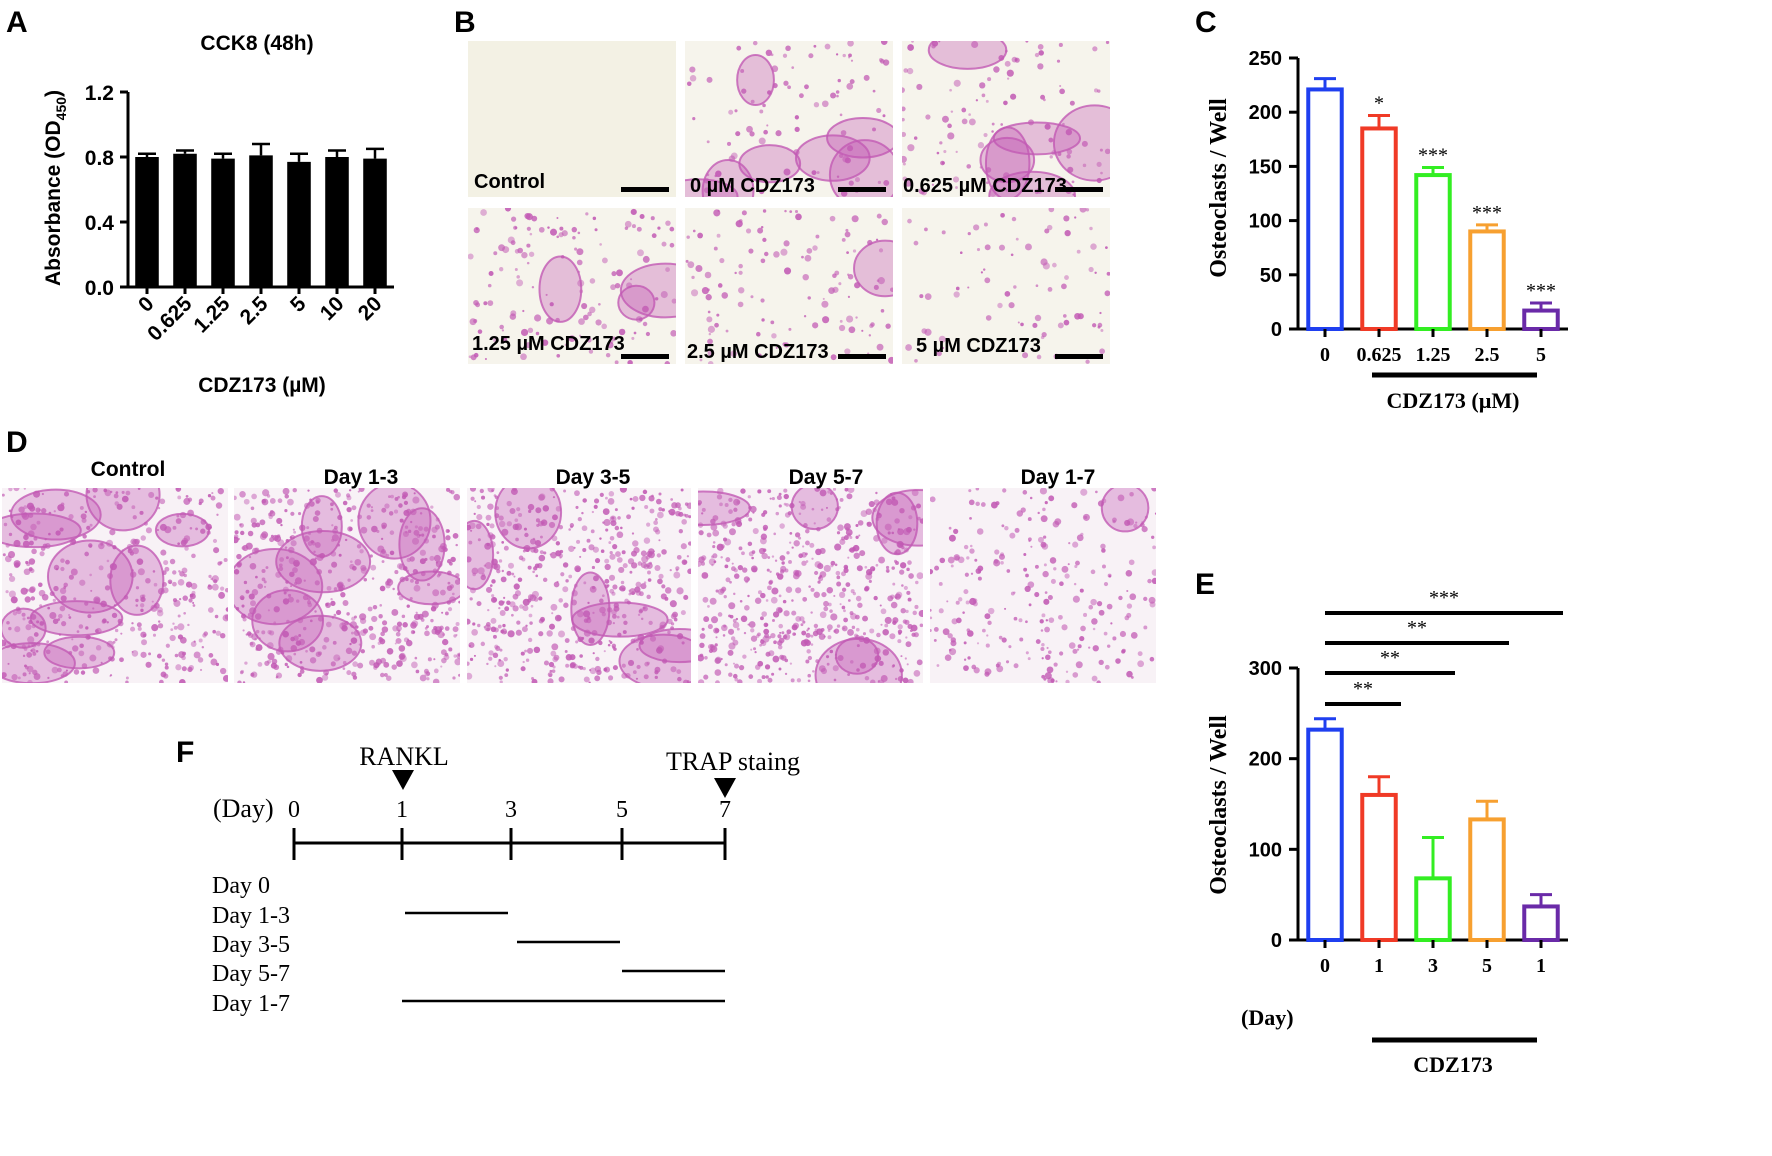 This screenshot has width=1772, height=1156. Describe the element at coordinates (758, 352) in the screenshot. I see `panel-b-label: 2.5 µM CDZ173` at that location.